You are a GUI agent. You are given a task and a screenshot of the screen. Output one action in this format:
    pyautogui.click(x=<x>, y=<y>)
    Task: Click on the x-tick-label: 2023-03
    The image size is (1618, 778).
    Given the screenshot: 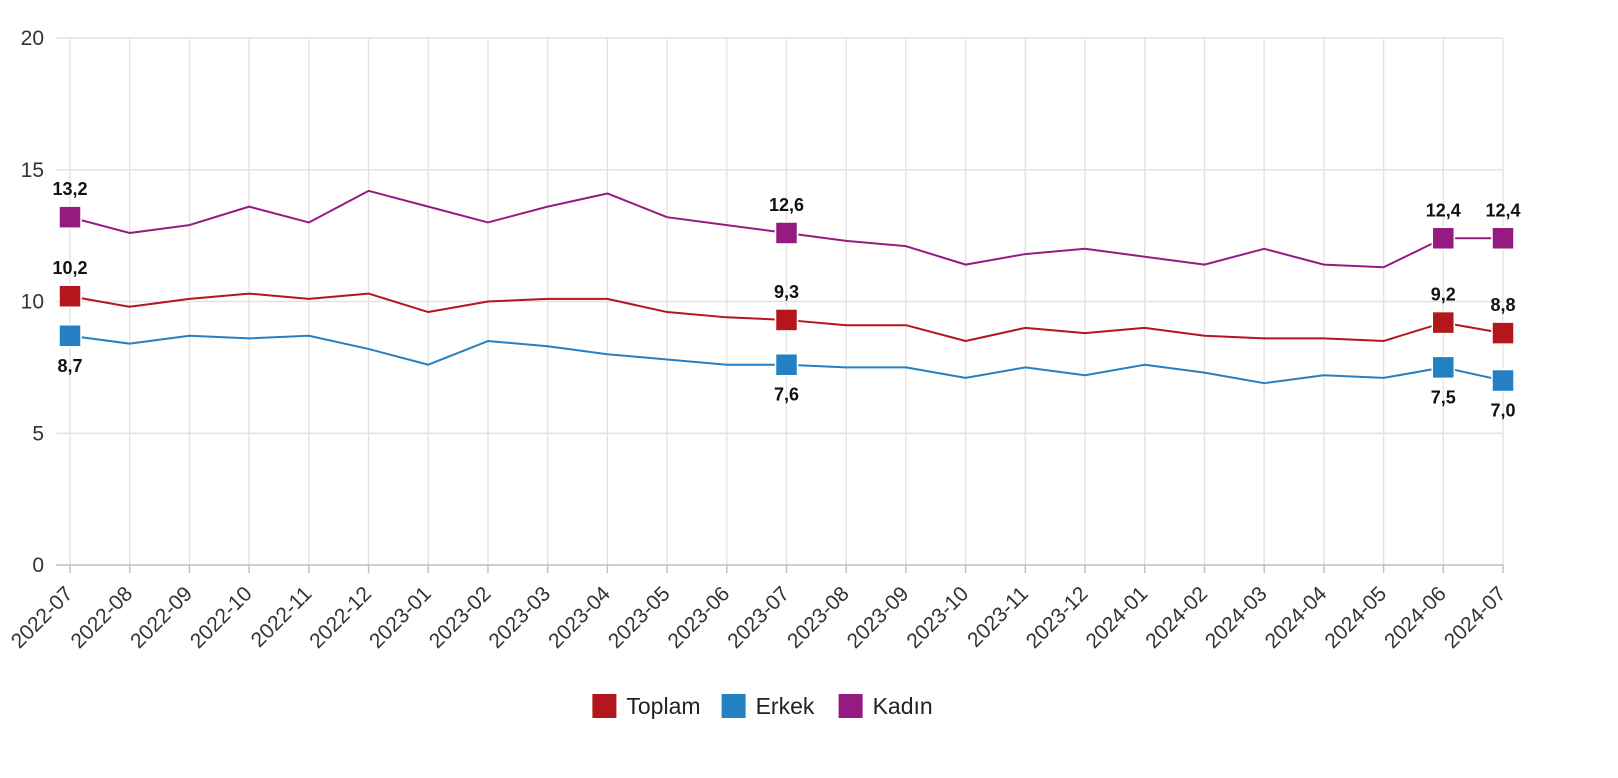 What is the action you would take?
    pyautogui.click(x=519, y=617)
    